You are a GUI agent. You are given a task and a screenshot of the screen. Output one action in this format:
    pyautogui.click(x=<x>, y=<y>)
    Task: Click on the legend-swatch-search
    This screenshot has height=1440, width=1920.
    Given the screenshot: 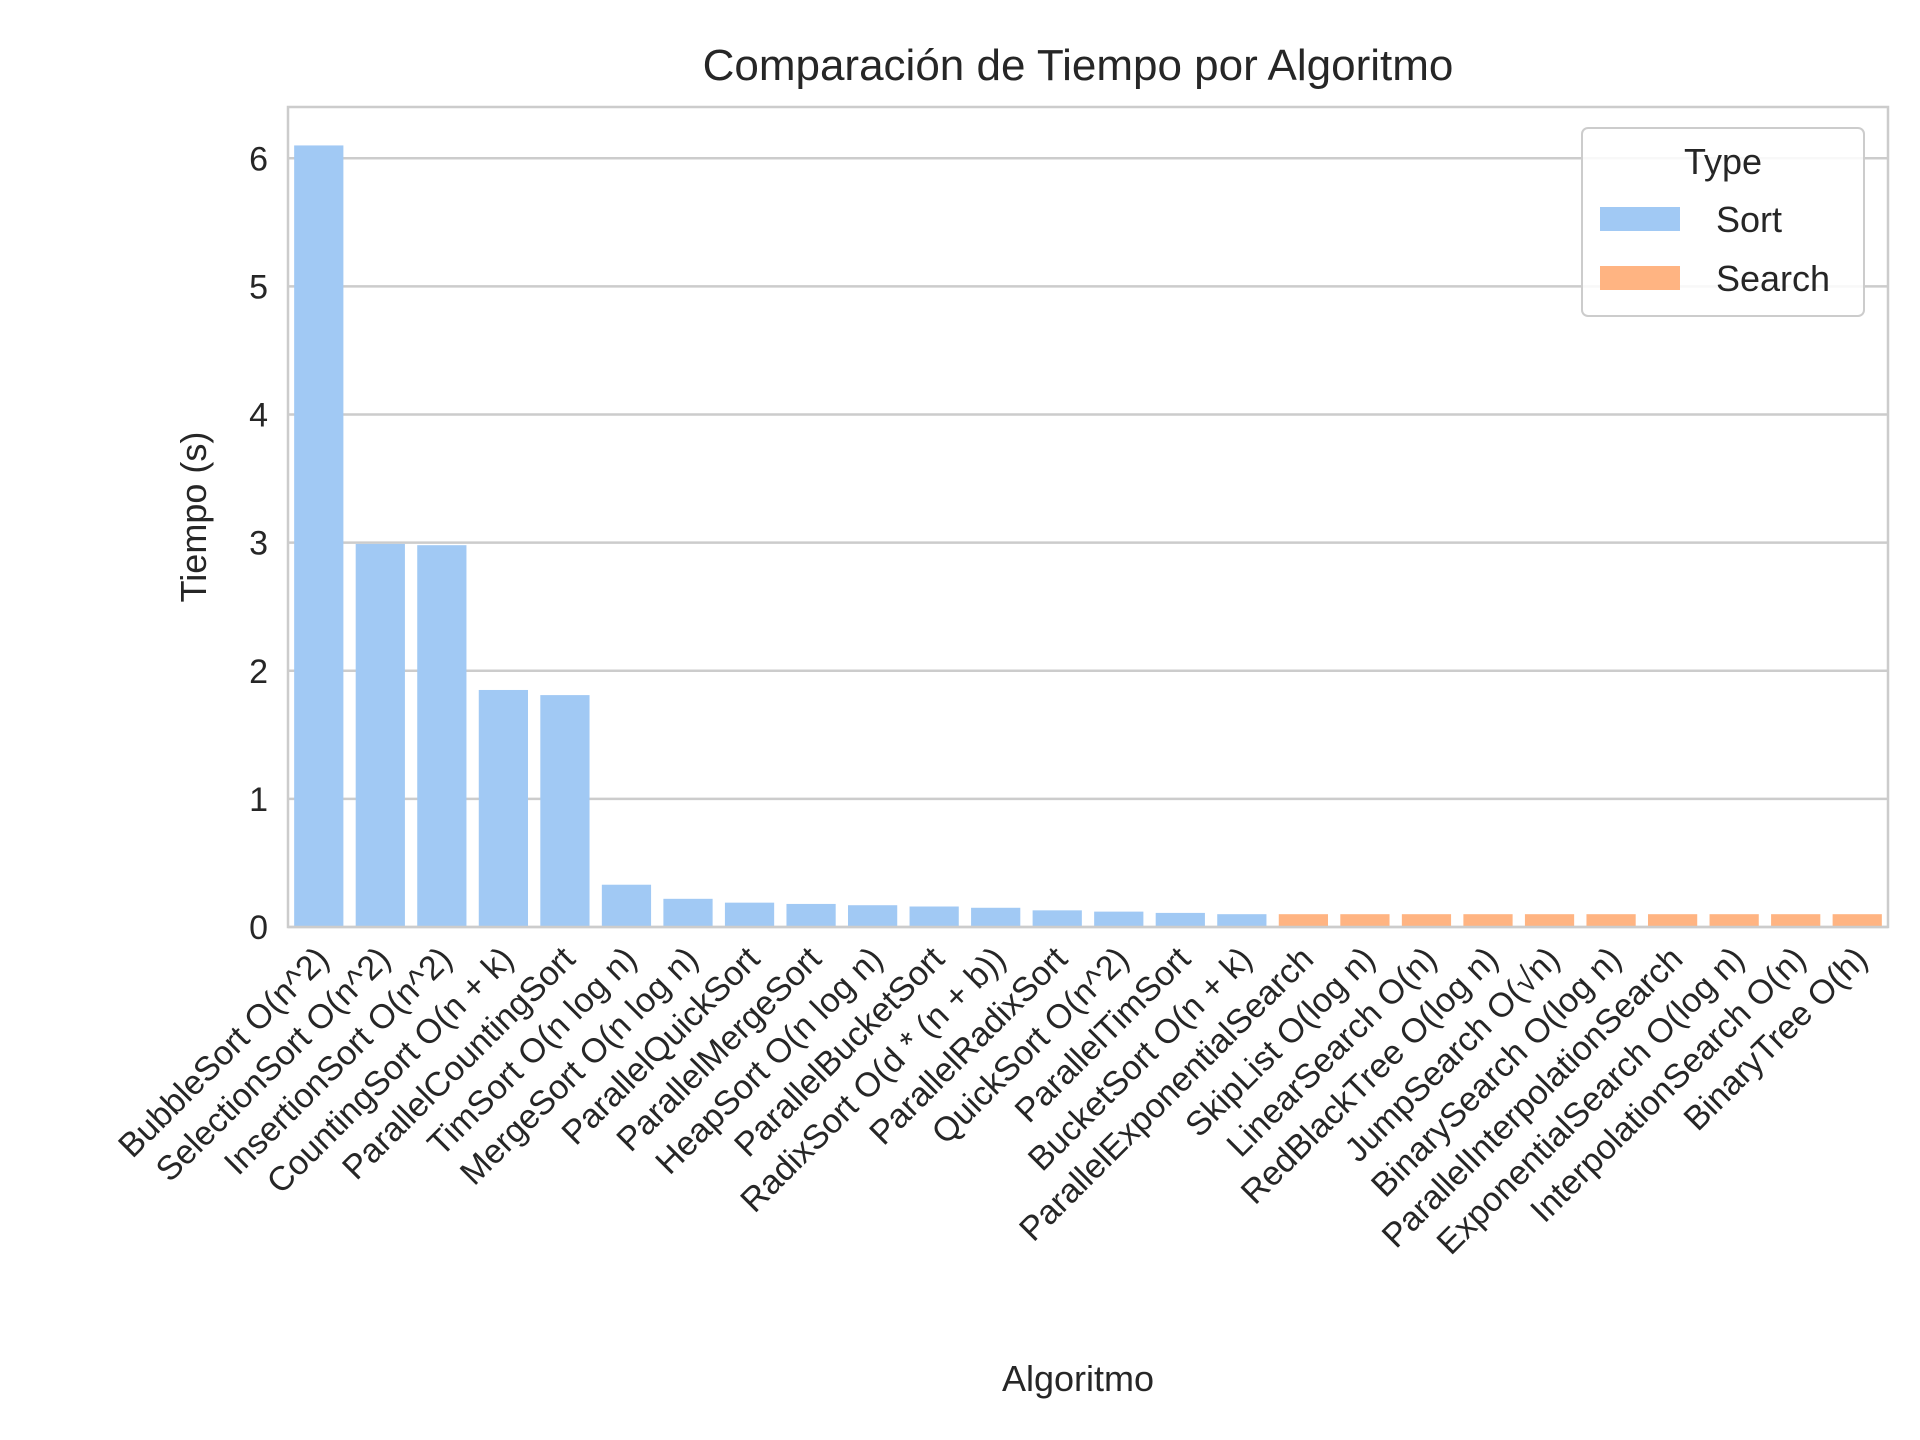 What is the action you would take?
    pyautogui.click(x=1640, y=278)
    